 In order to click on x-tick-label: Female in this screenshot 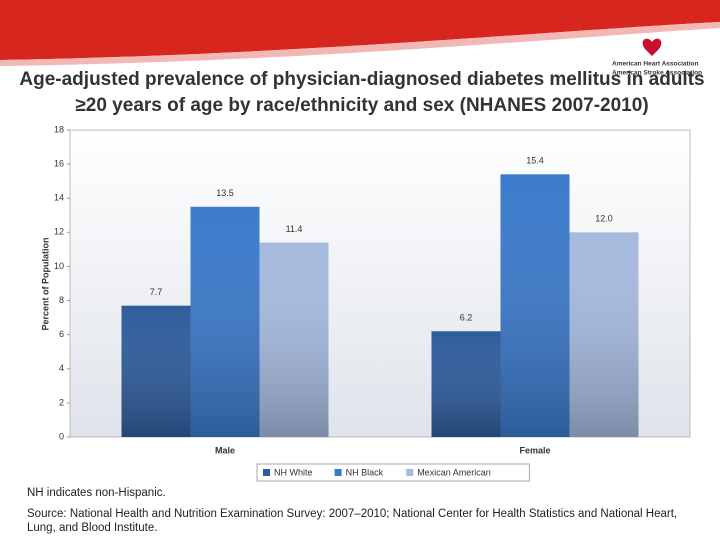, I will do `click(534, 450)`.